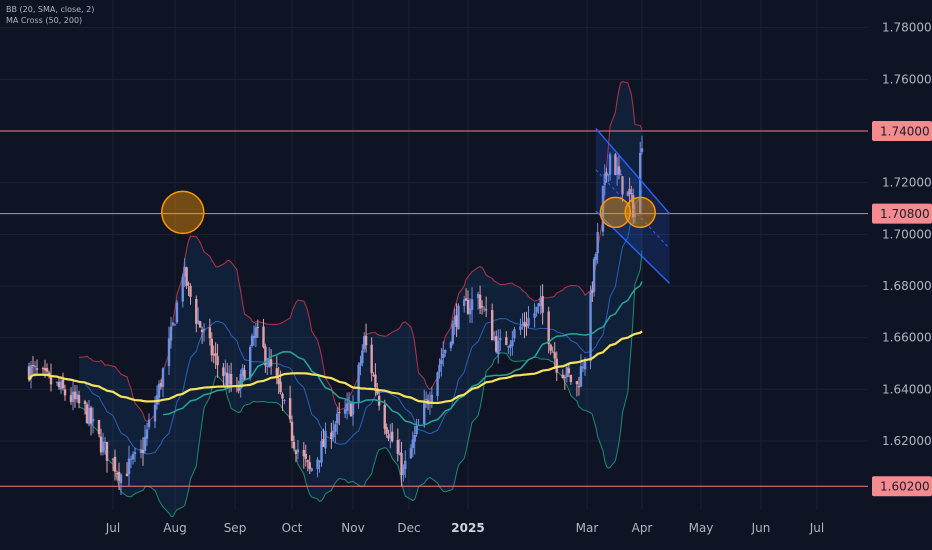  I want to click on time-tick-label: Apr, so click(642, 528).